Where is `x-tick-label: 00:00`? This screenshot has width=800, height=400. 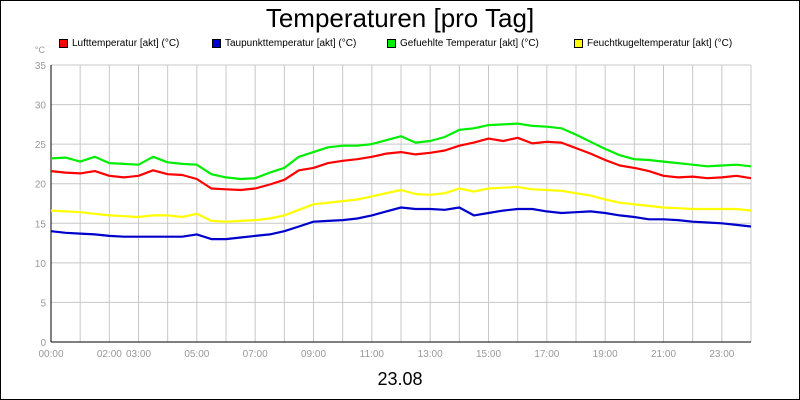 x-tick-label: 00:00 is located at coordinates (50, 354).